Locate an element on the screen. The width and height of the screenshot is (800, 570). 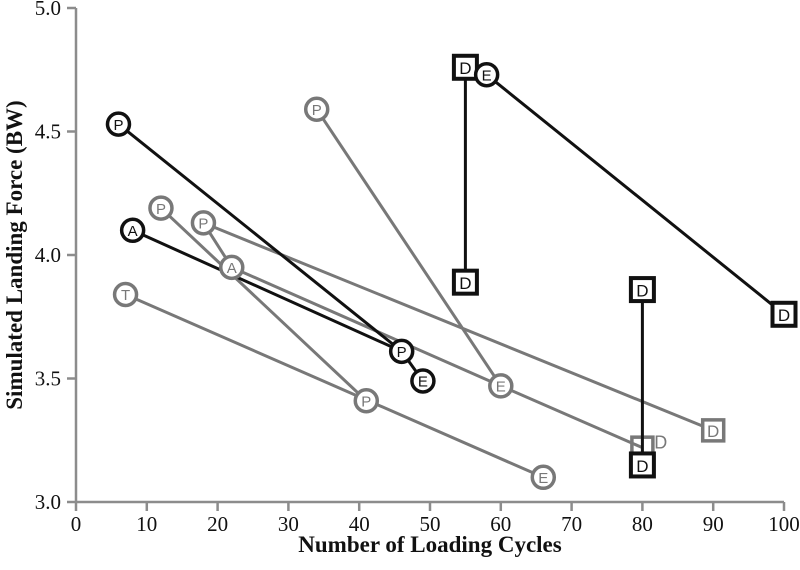
data-marker-A-gray: A is located at coordinates (232, 267).